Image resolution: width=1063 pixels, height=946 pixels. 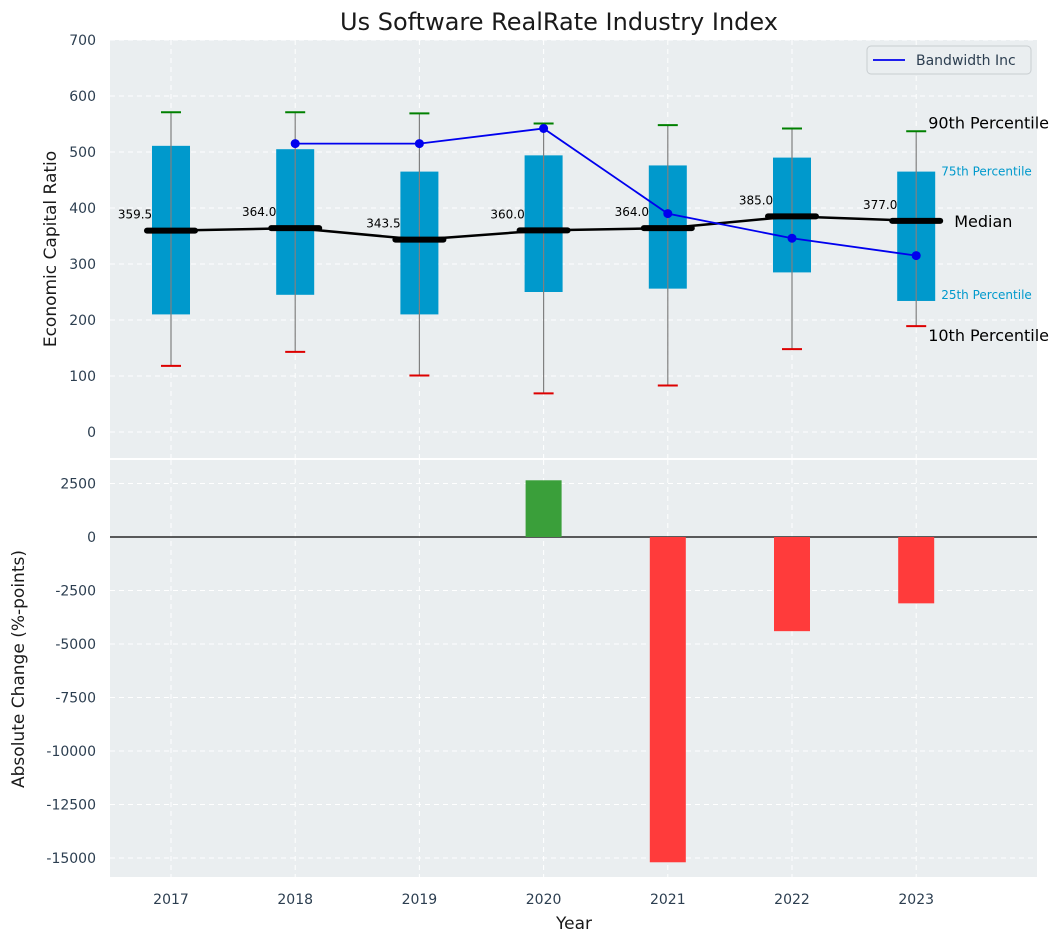 I want to click on bottom-y-tick-label: 2500, so click(x=78, y=485).